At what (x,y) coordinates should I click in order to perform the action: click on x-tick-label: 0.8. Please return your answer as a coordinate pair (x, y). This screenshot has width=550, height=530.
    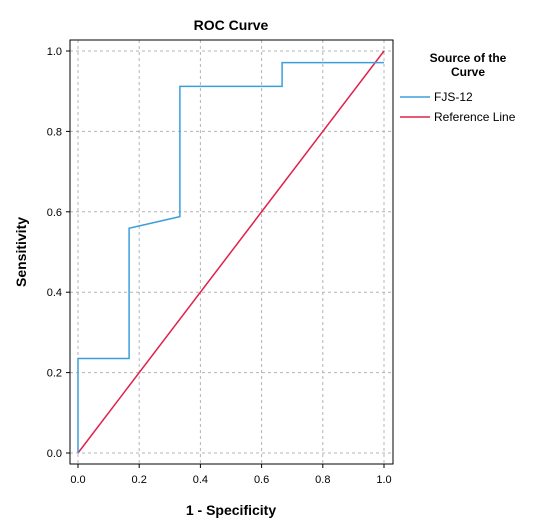
    Looking at the image, I should click on (322, 480).